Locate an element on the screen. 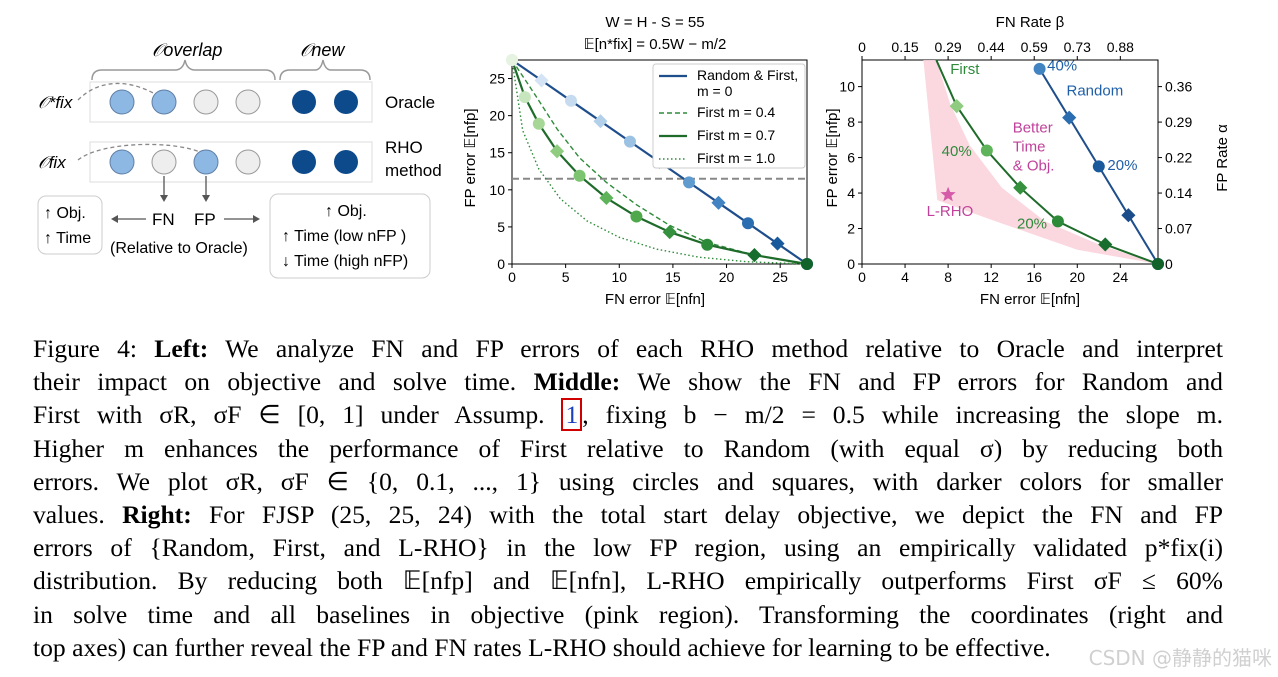  right-top-tick-label: 0 is located at coordinates (862, 47).